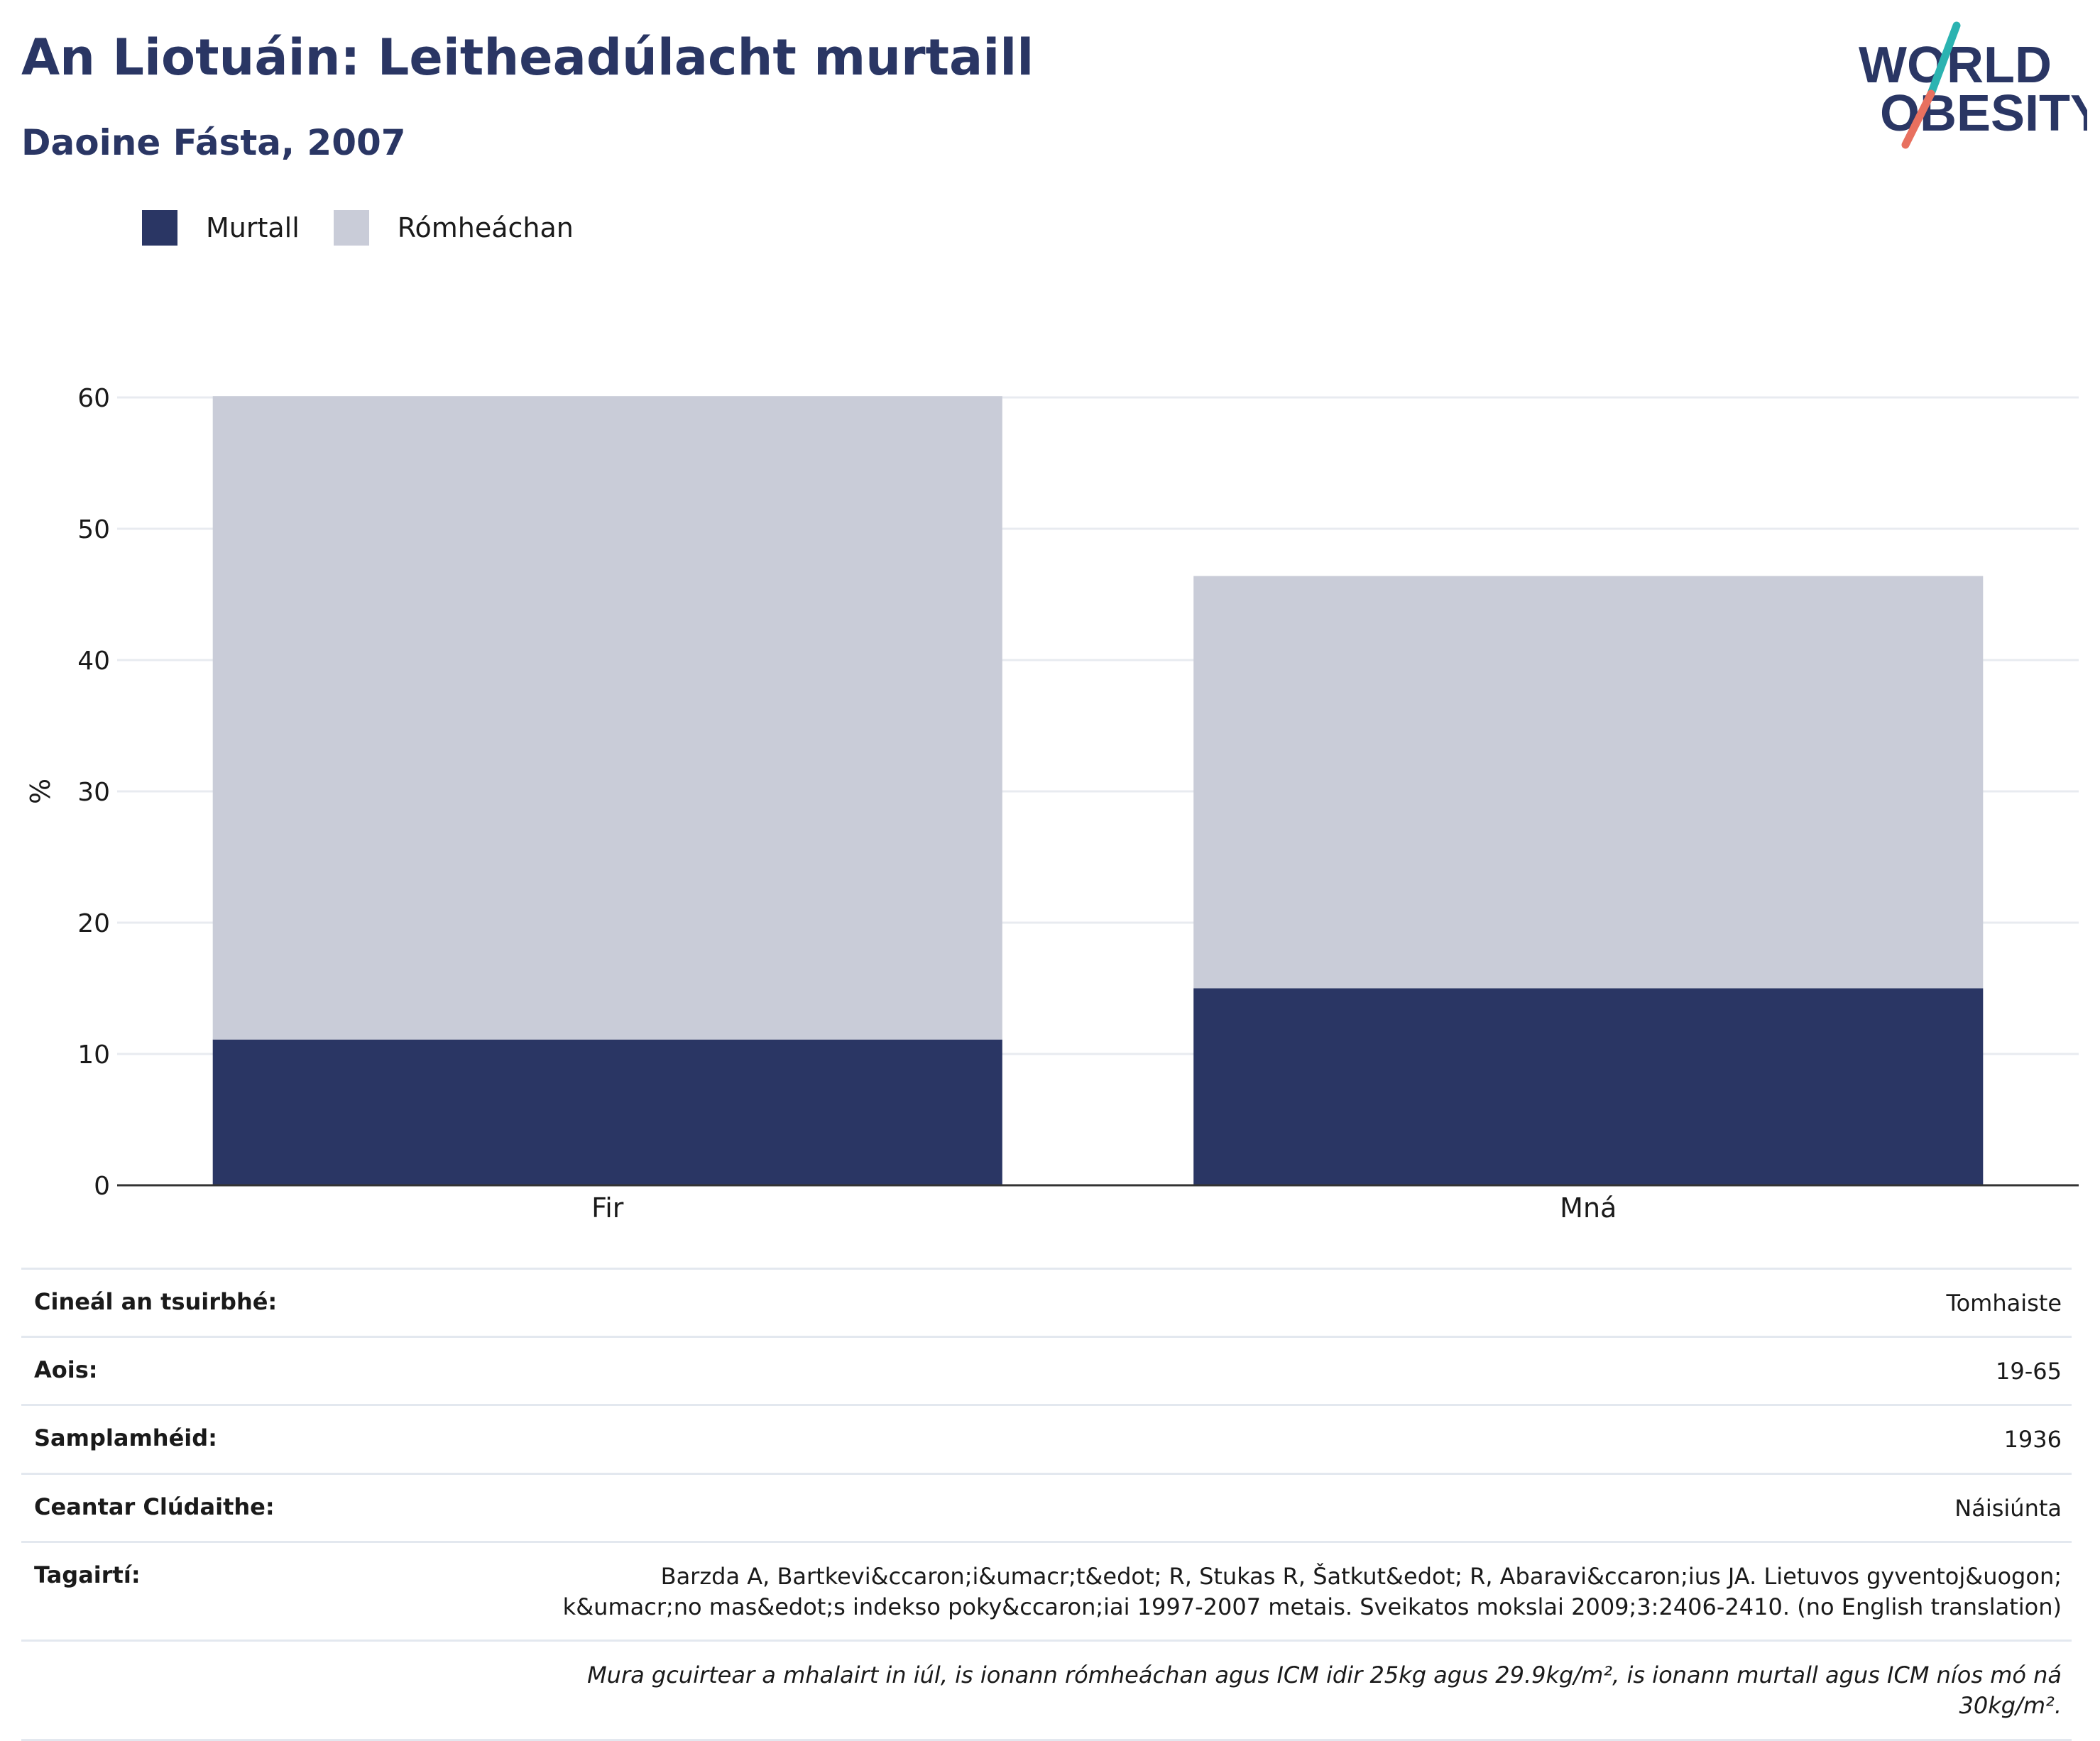 Image resolution: width=2100 pixels, height=1741 pixels. Describe the element at coordinates (93, 793) in the screenshot. I see `y-tick-label: 30` at that location.